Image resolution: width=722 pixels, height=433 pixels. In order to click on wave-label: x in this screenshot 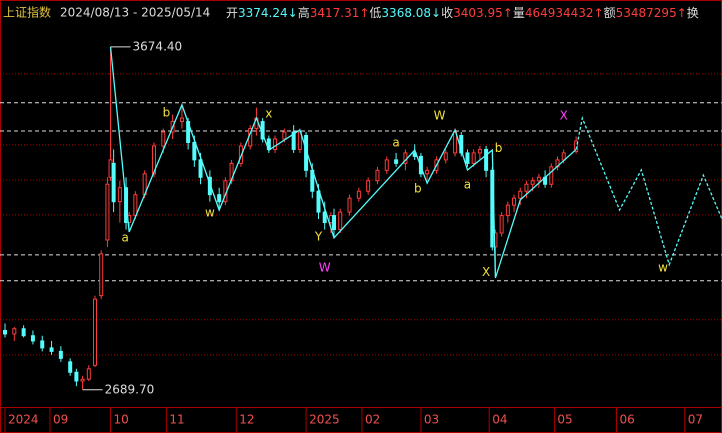, I will do `click(268, 113)`.